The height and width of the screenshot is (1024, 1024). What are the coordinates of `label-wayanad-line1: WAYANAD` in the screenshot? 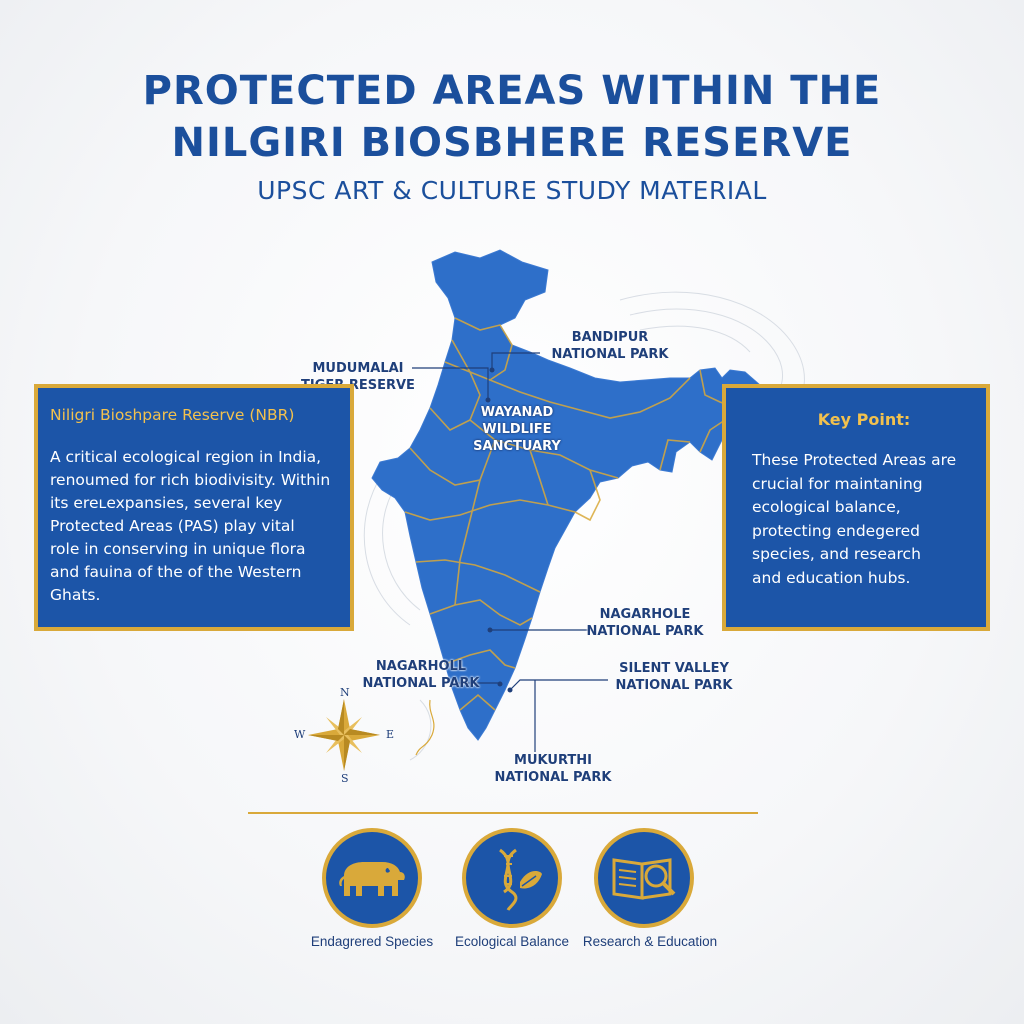 It's located at (517, 412).